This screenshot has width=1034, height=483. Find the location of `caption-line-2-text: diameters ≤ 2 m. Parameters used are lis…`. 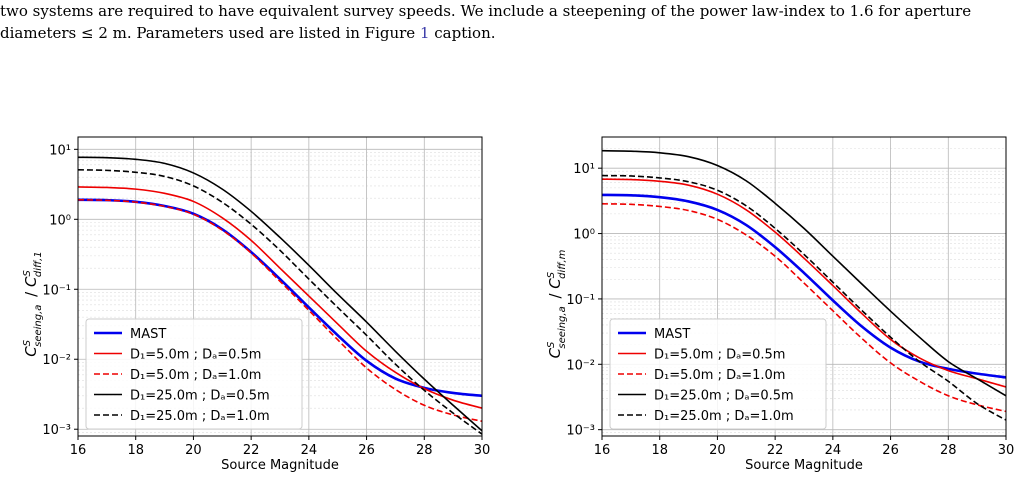

caption-line-2-text: diameters ≤ 2 m. Parameters used are lis… is located at coordinates (210, 33).